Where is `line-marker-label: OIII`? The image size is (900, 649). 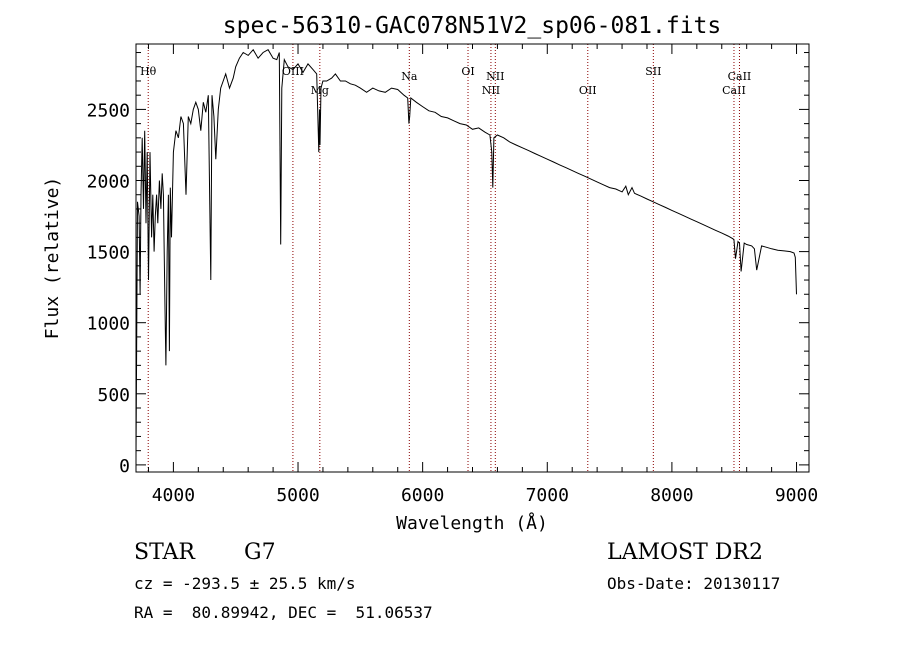 line-marker-label: OIII is located at coordinates (293, 71).